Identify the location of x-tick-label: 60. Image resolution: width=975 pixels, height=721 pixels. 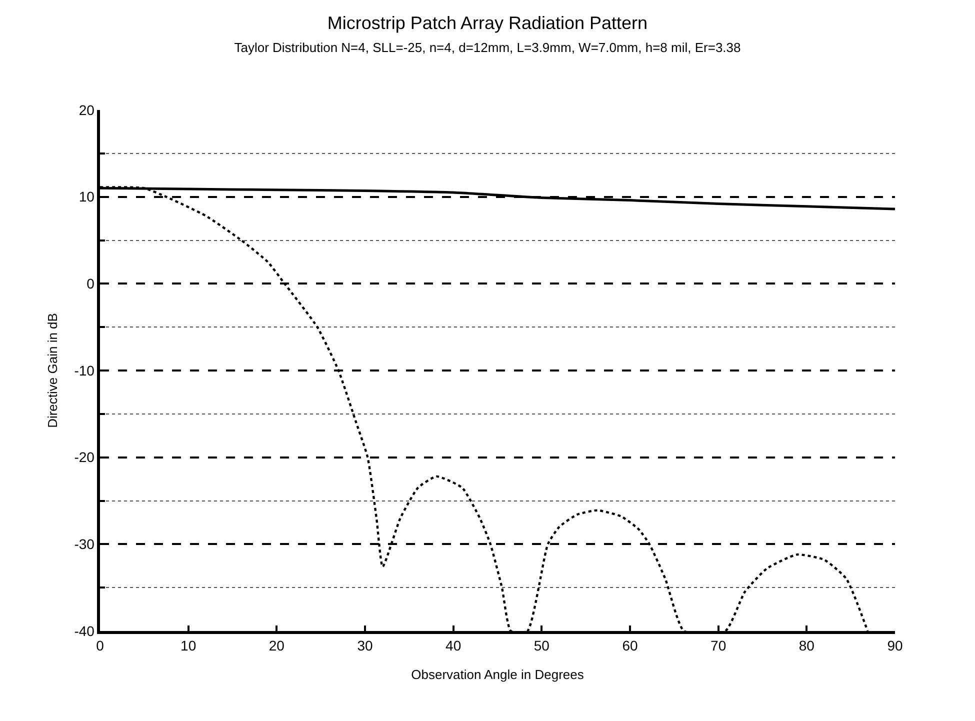
(630, 646).